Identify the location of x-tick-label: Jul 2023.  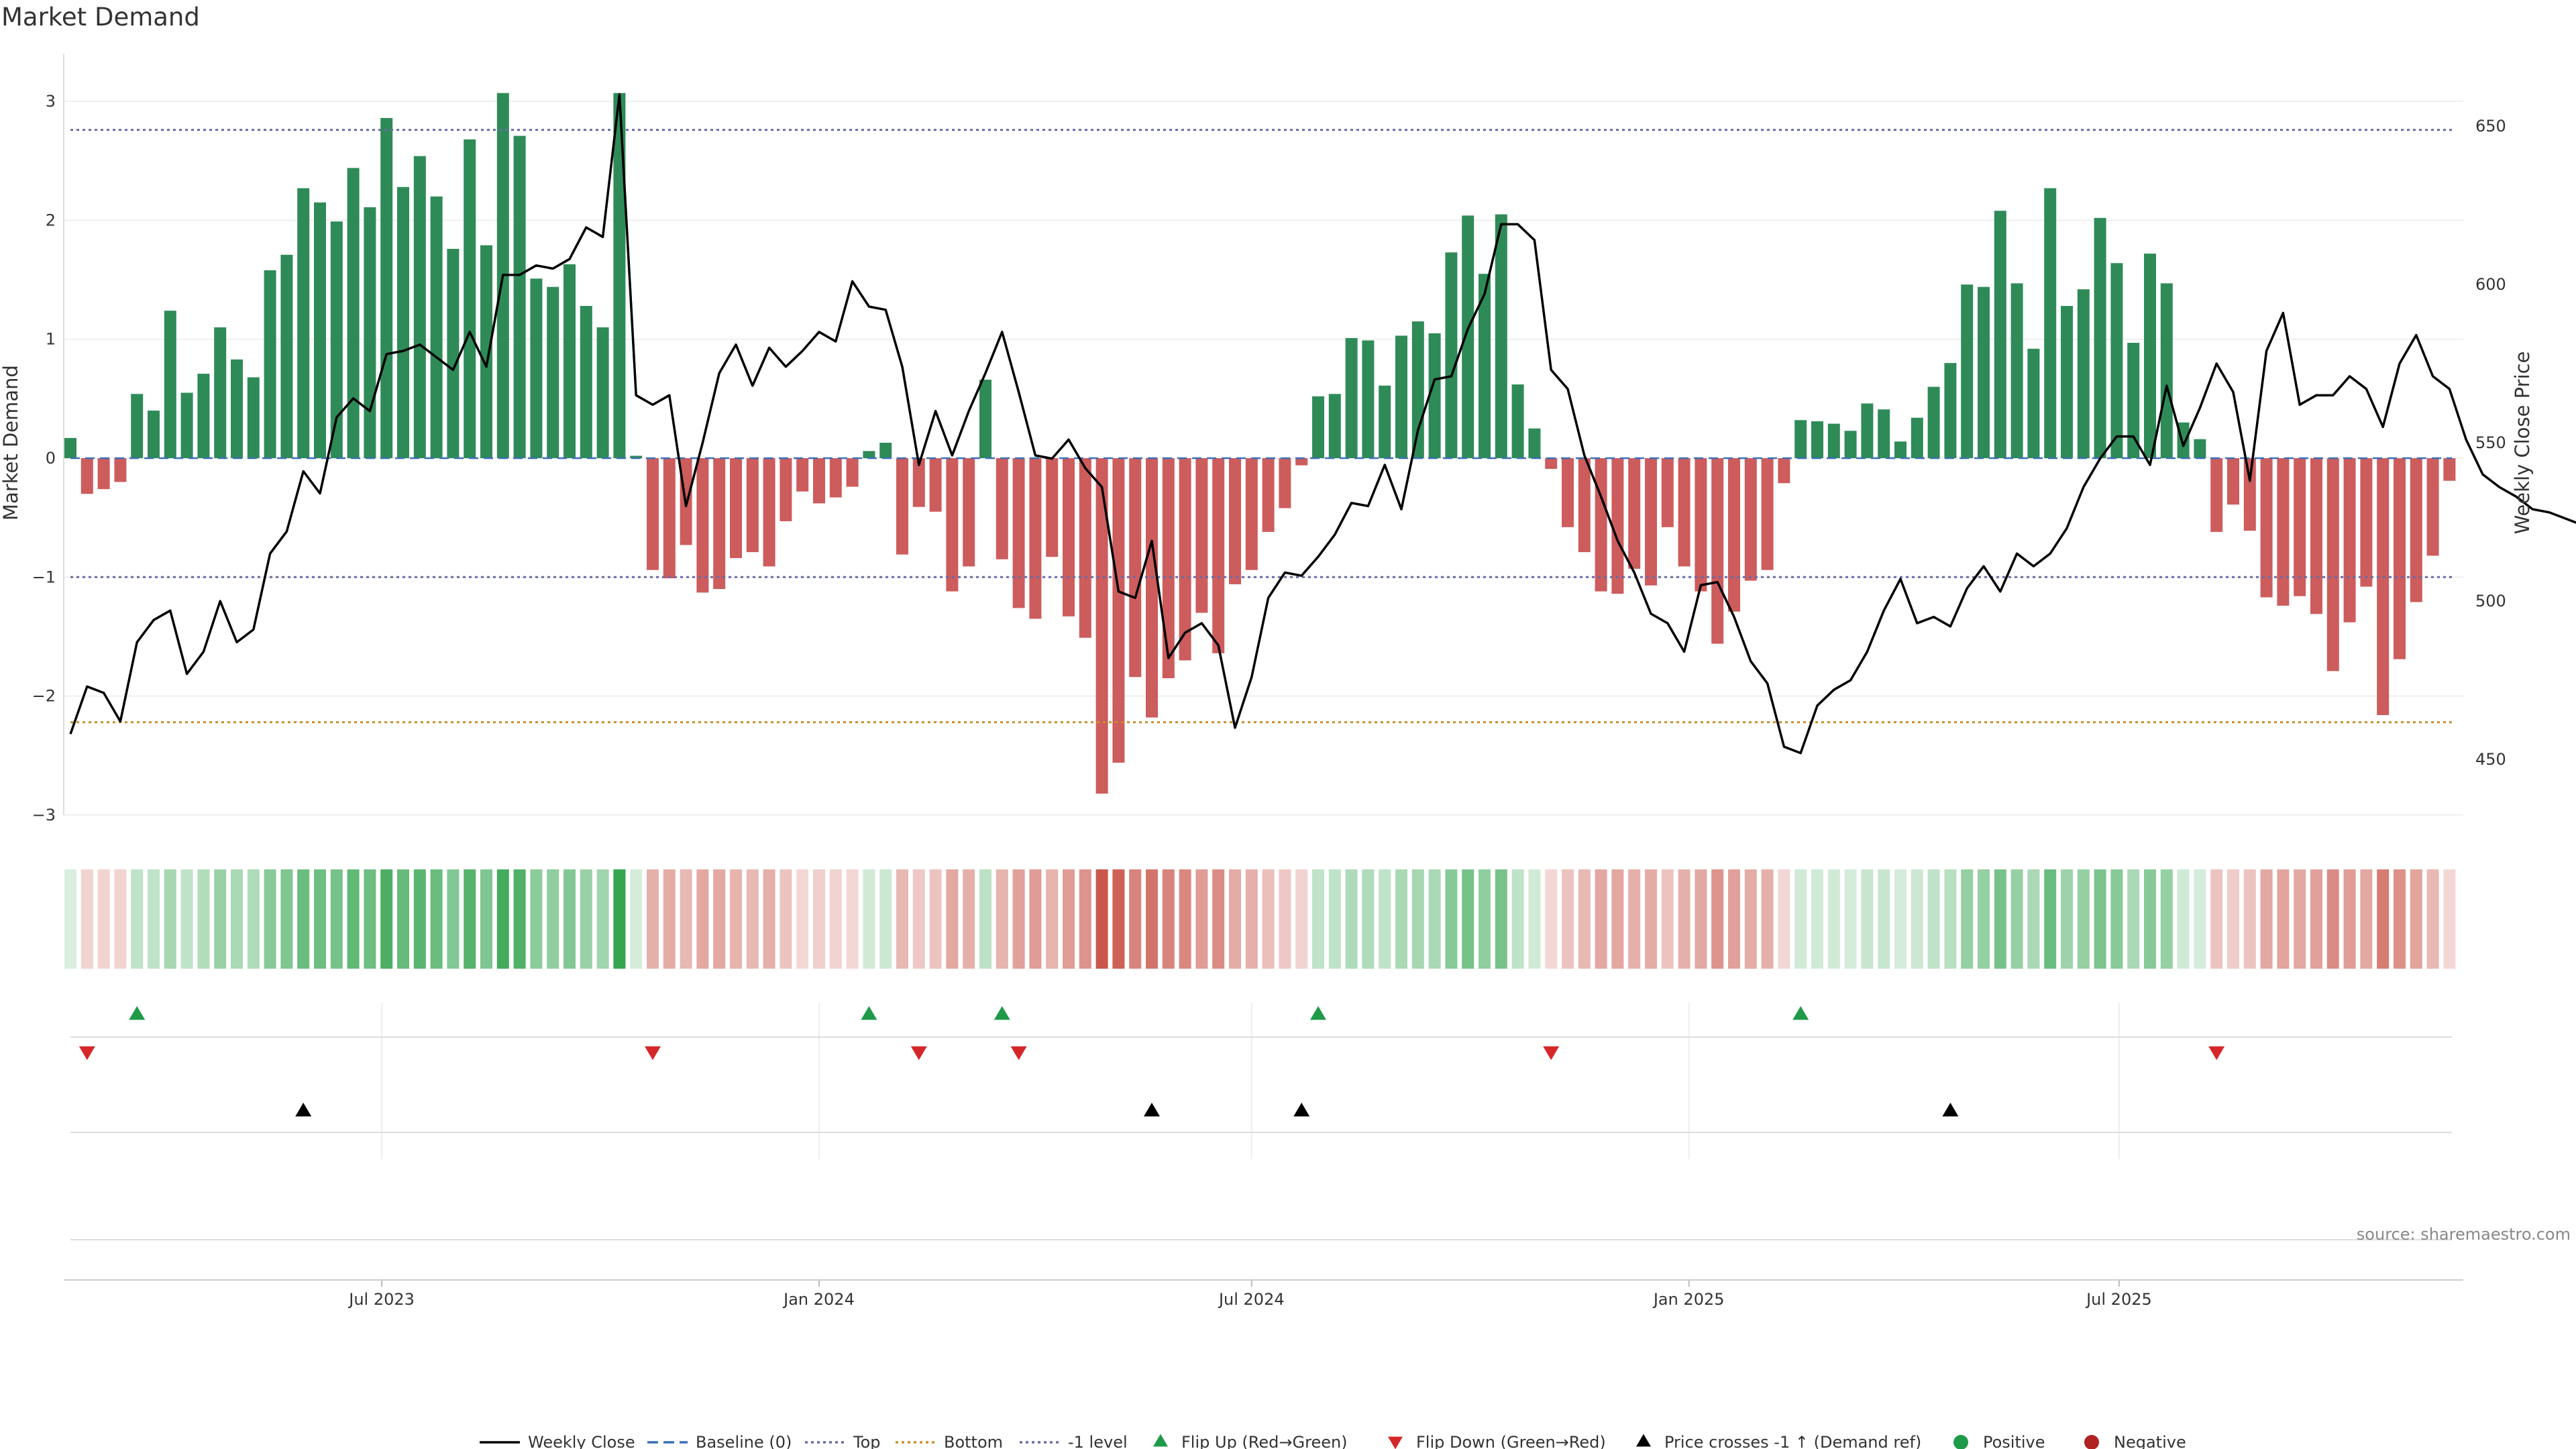
(381, 1299).